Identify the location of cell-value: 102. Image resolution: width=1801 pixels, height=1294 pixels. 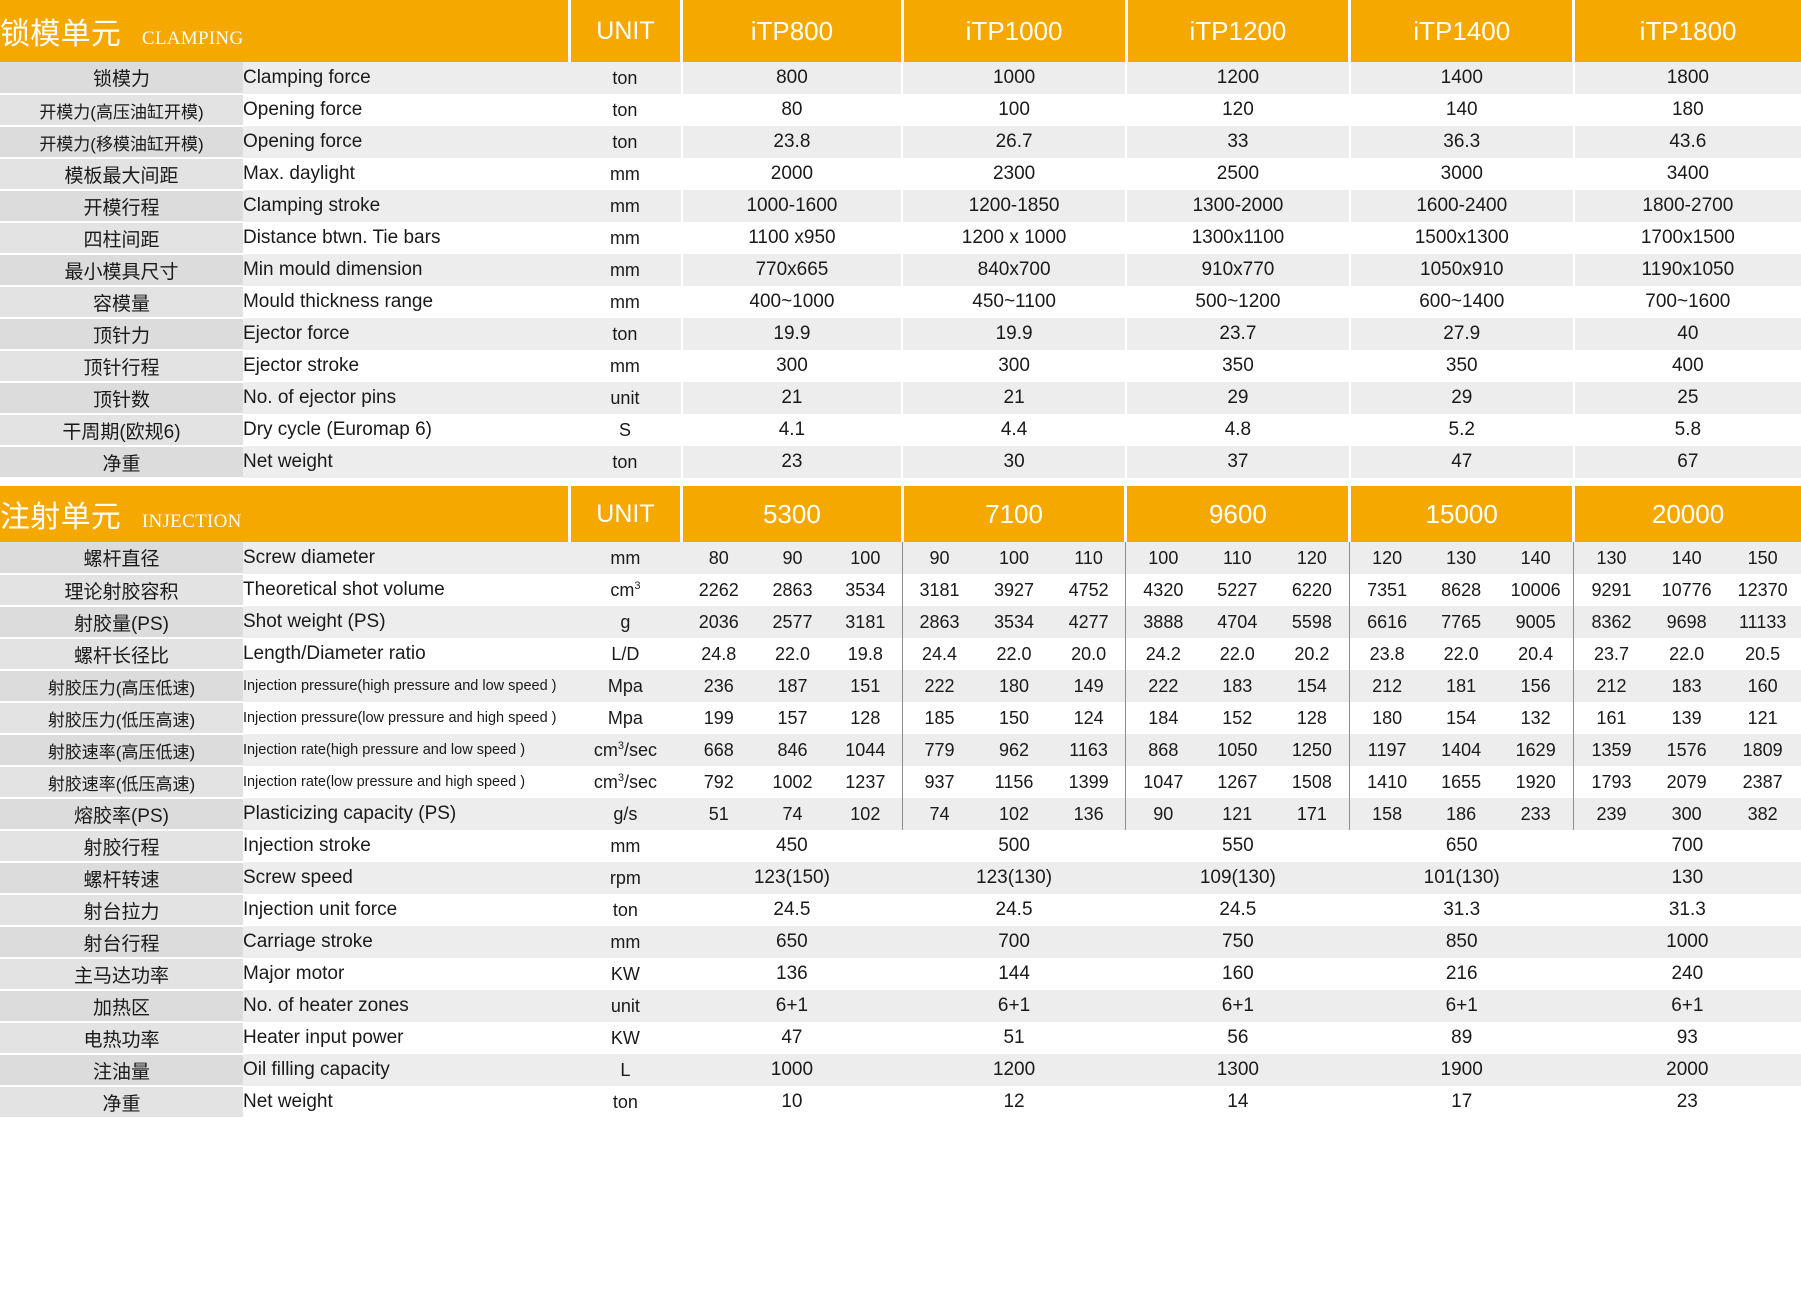
(866, 814).